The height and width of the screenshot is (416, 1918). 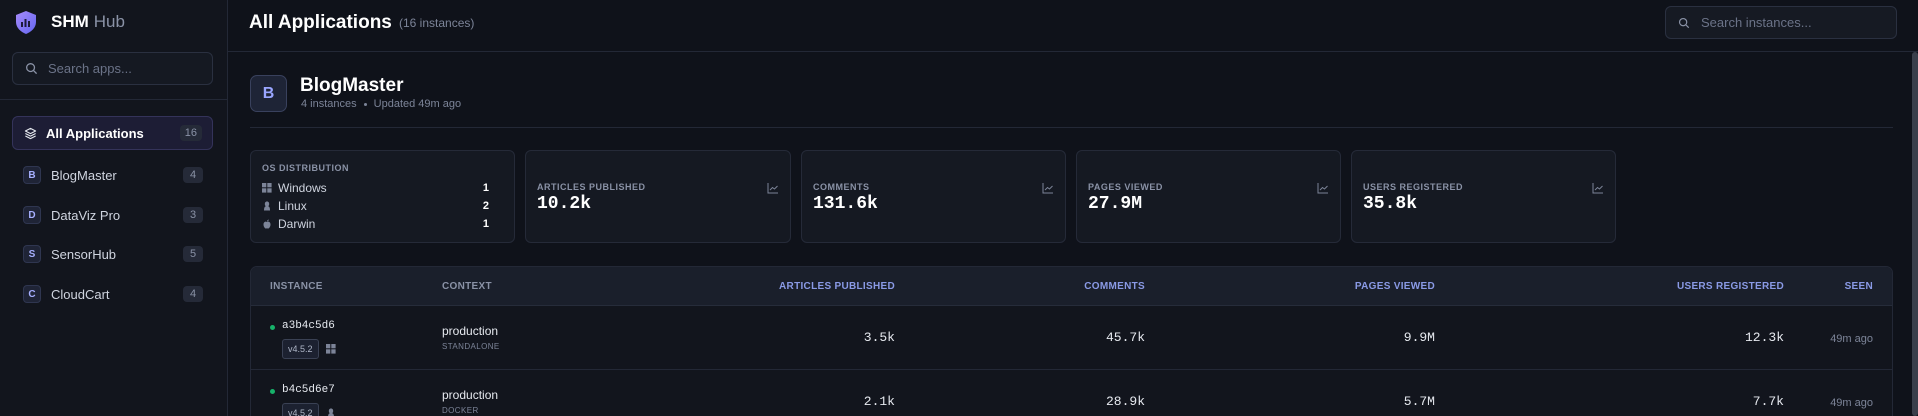 I want to click on sidebar-item-sensorhub: S SensorHub 5, so click(x=112, y=254).